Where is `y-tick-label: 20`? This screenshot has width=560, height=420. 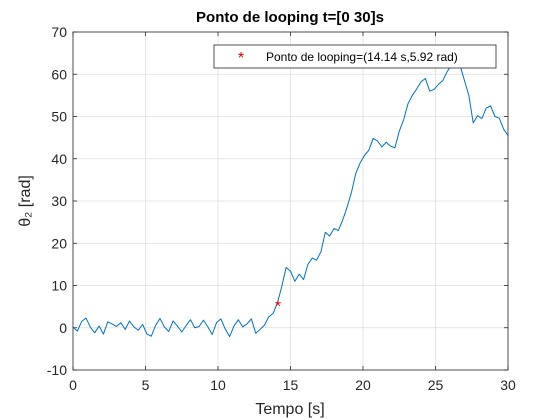 y-tick-label: 20 is located at coordinates (59, 243).